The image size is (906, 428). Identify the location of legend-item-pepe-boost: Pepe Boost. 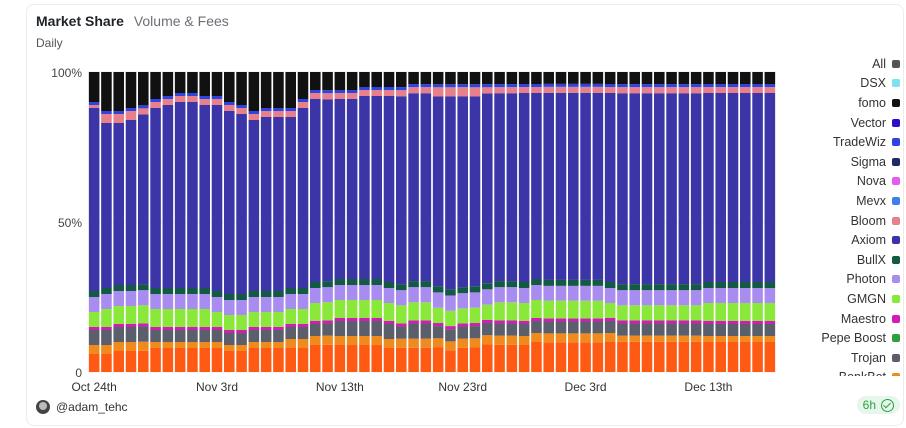
(846, 338).